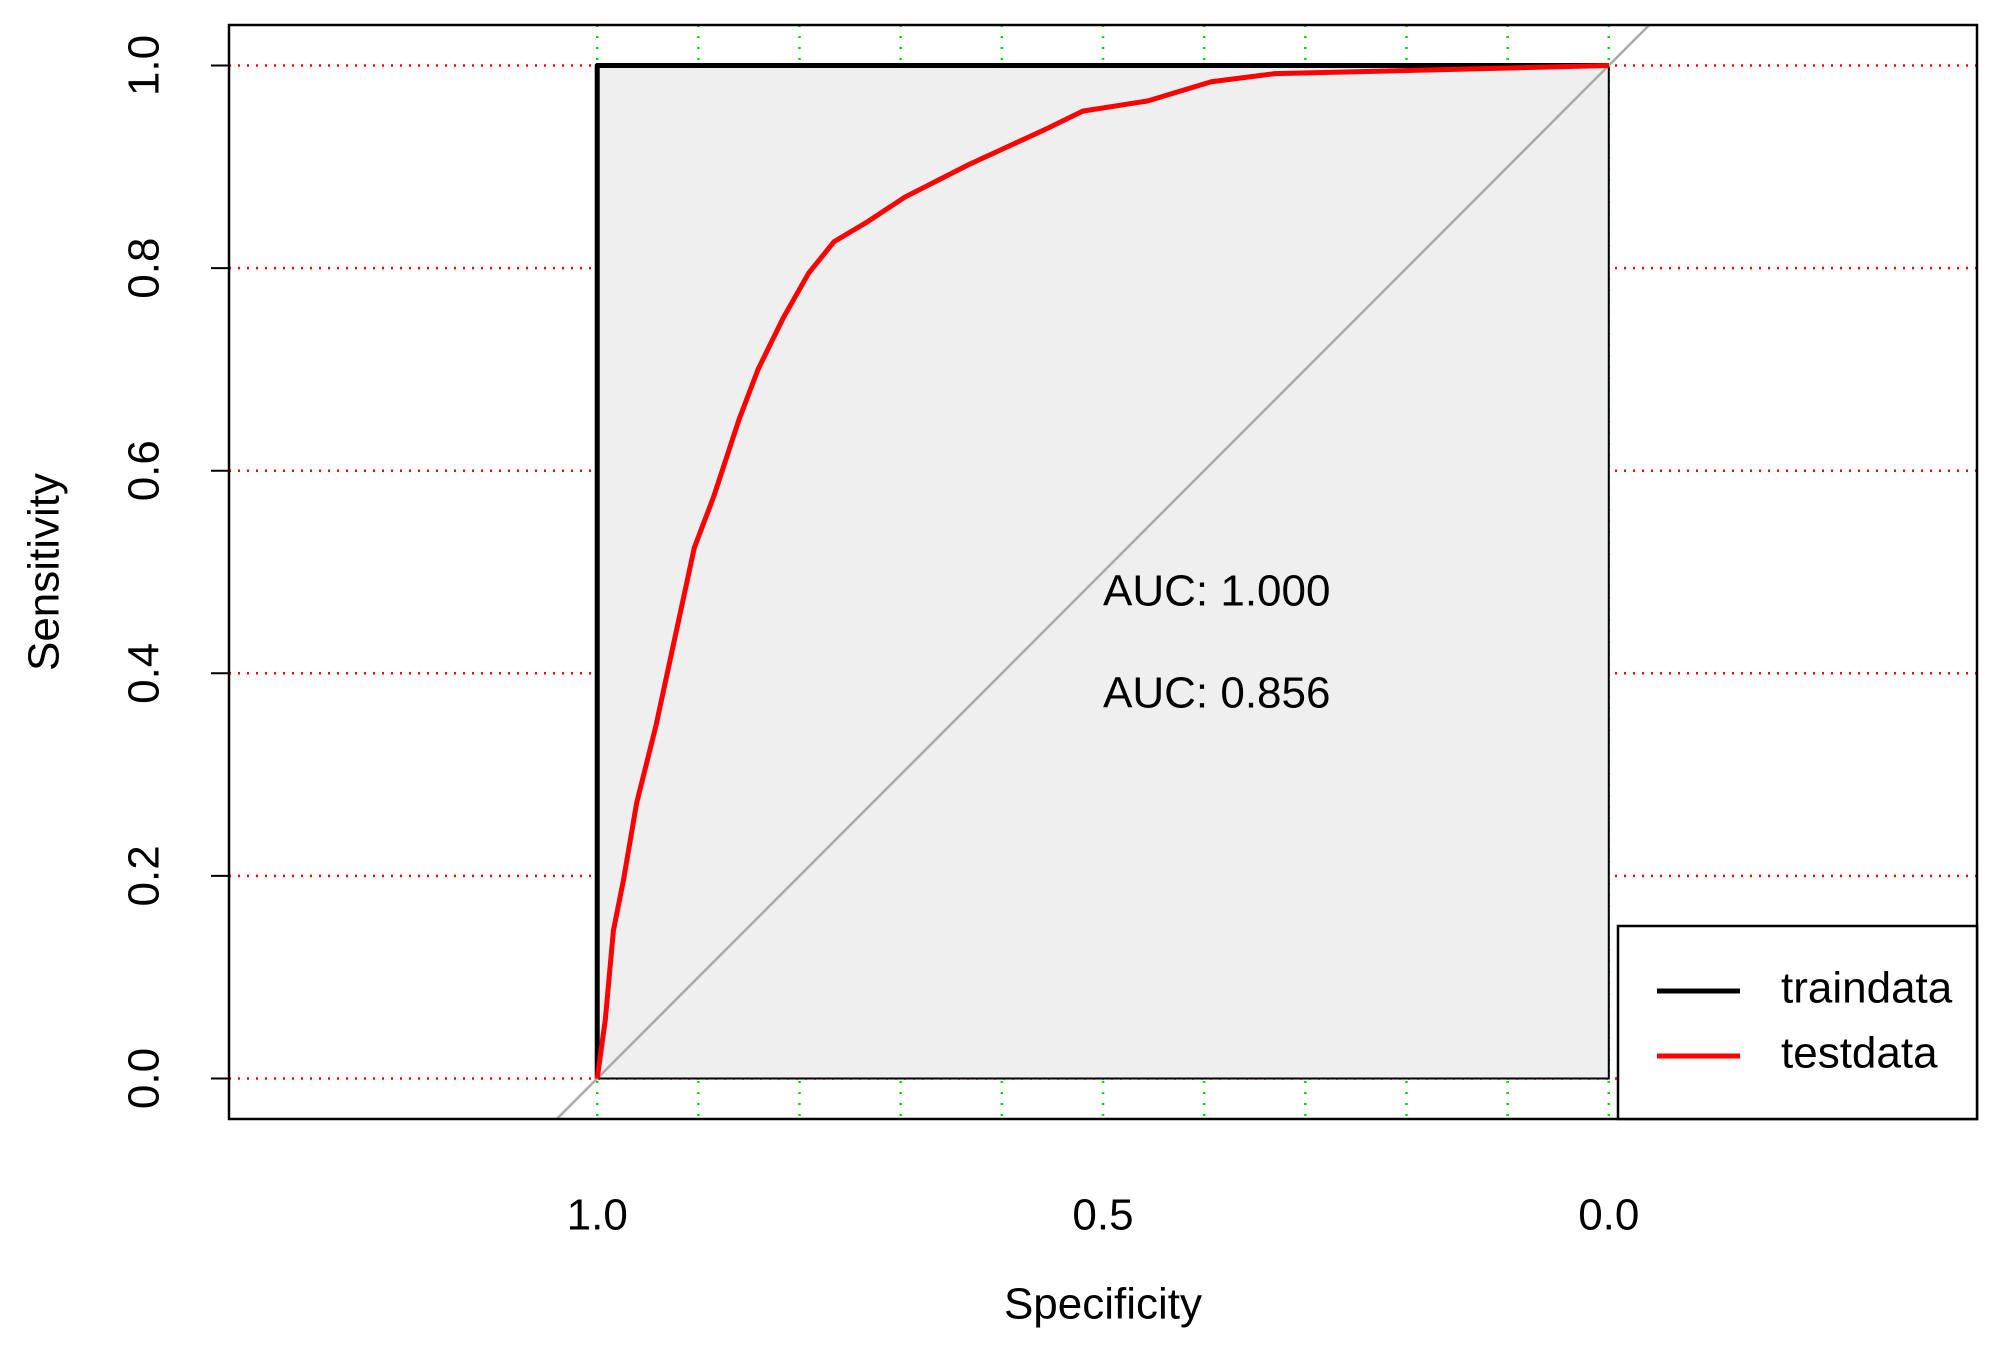 This screenshot has width=1999, height=1355. I want to click on x-tick-label: 0.0, so click(1608, 1215).